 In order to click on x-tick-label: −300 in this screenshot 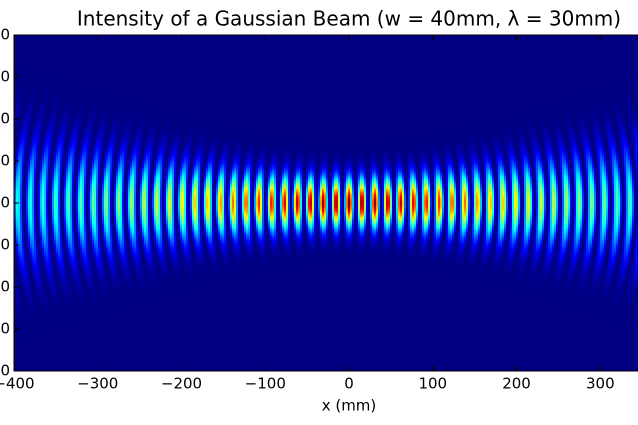, I will do `click(97, 384)`.